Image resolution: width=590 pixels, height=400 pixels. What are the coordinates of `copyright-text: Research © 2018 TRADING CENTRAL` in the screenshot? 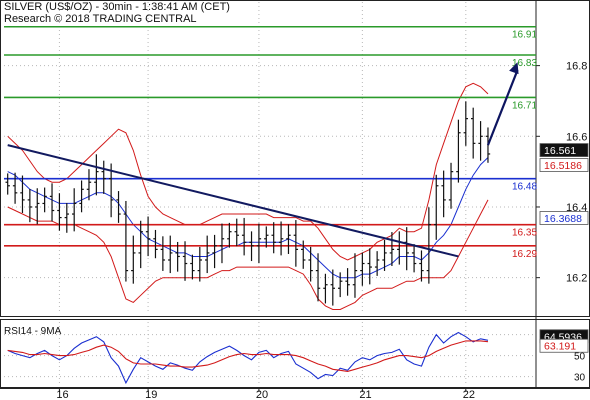 It's located at (100, 19).